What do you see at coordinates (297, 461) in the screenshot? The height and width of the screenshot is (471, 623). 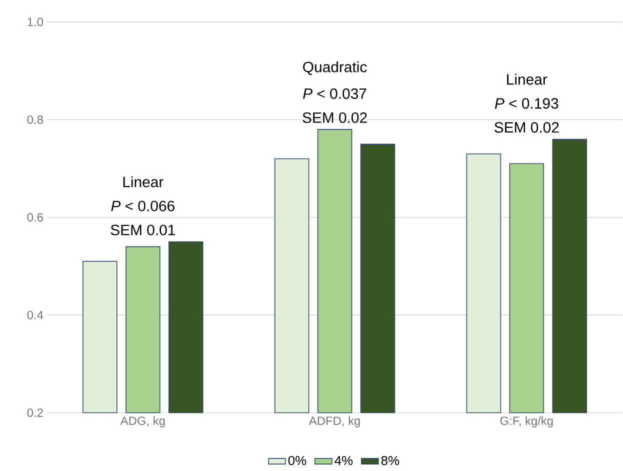 I see `legend-label: 0%` at bounding box center [297, 461].